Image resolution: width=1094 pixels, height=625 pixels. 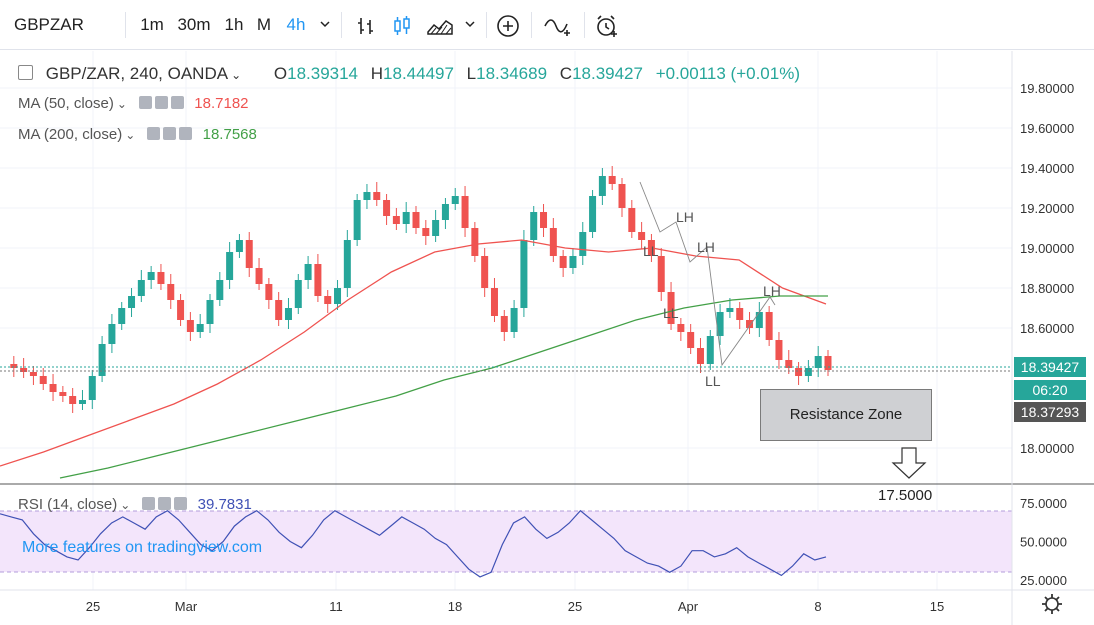 What do you see at coordinates (471, 73) in the screenshot?
I see `low-label: L` at bounding box center [471, 73].